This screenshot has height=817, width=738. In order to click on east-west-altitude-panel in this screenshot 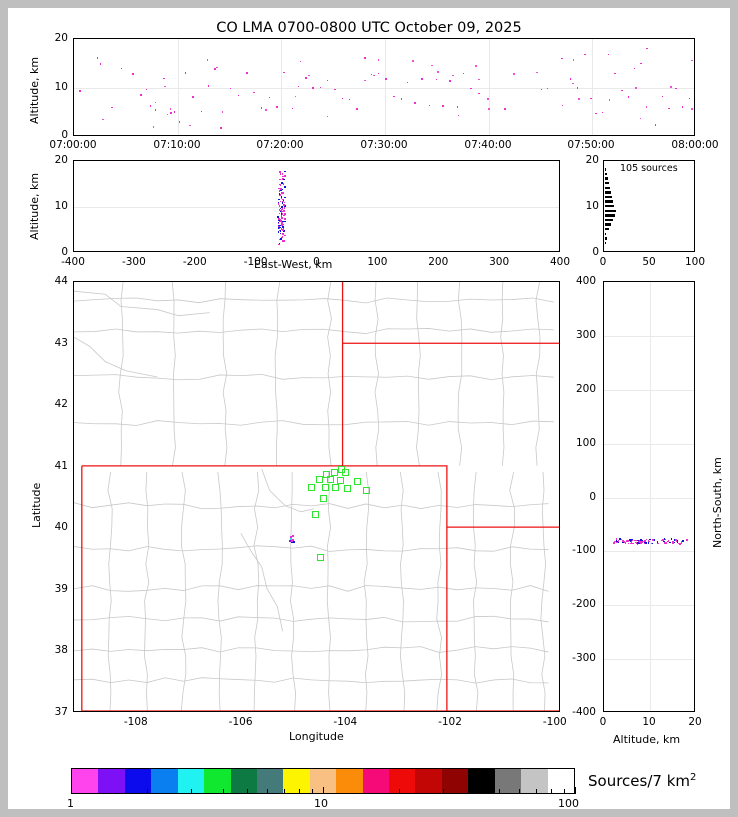, I will do `click(316, 206)`.